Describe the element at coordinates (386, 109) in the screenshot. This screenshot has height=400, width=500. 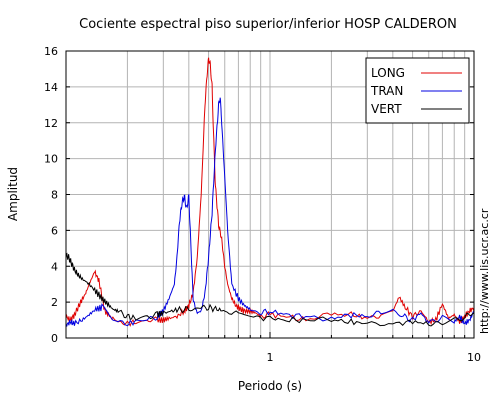
I see `legend-label-vert: VERT` at that location.